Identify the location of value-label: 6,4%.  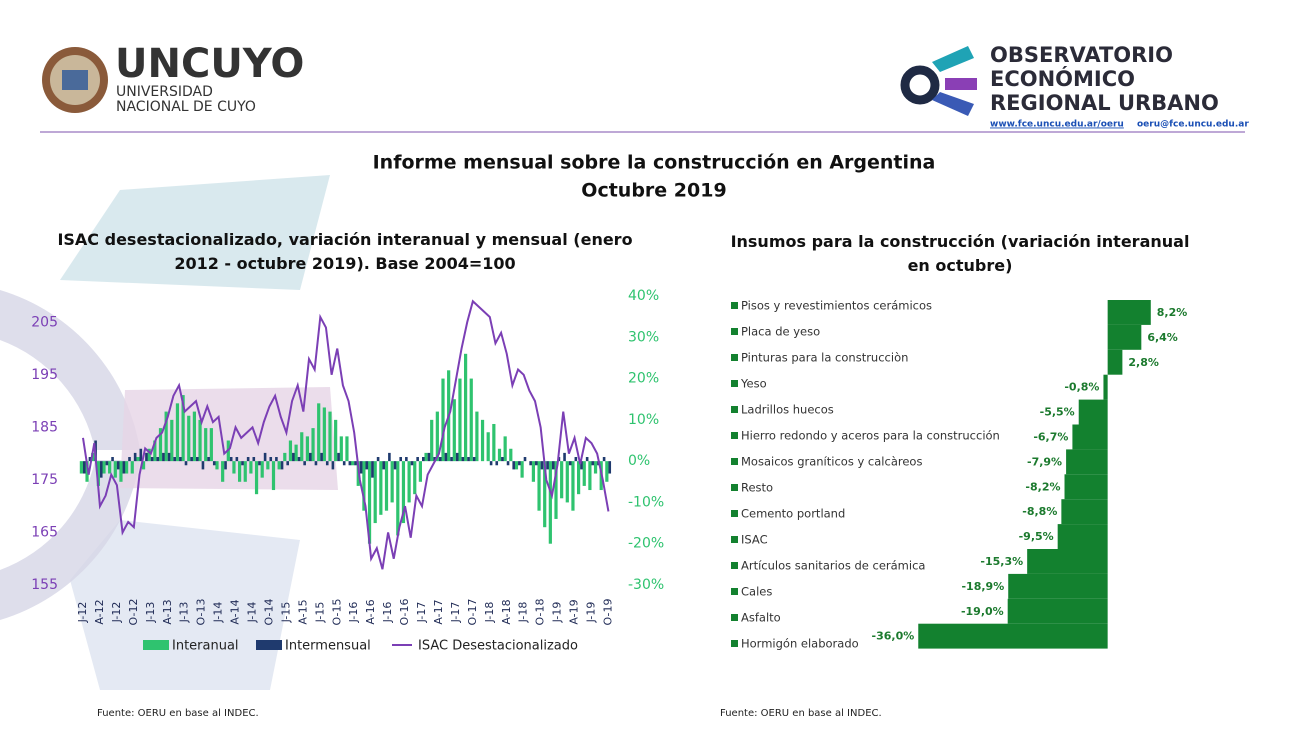
(1162, 337).